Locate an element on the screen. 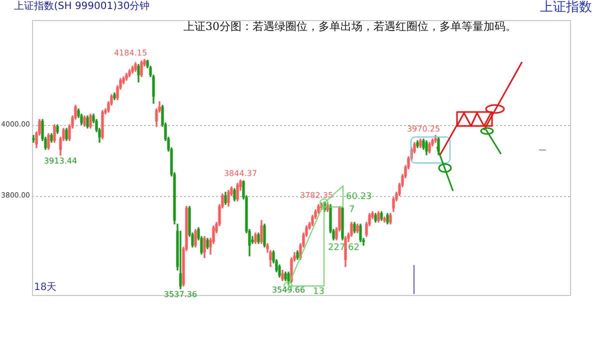 Image resolution: width=600 pixels, height=351 pixels. annotation: 3537.36 is located at coordinates (181, 294).